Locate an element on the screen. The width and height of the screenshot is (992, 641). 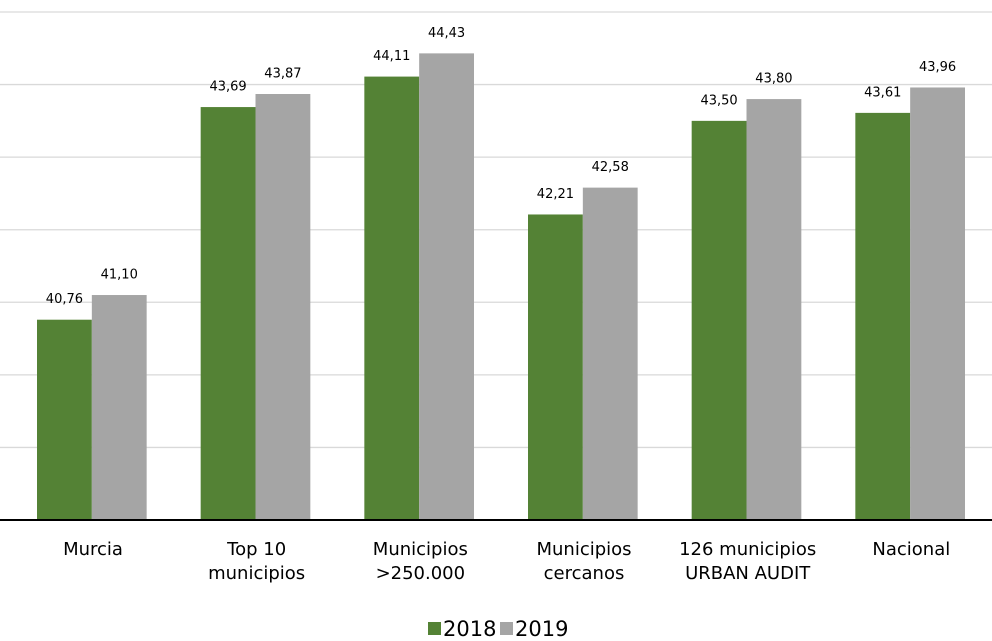
data-label: 40,76 is located at coordinates (64, 299).